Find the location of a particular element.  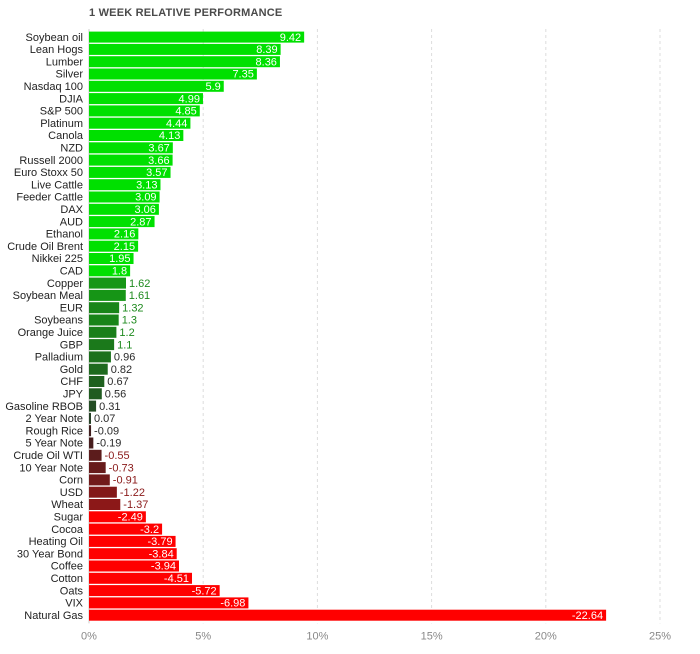

value-label: 2.16 is located at coordinates (124, 235).